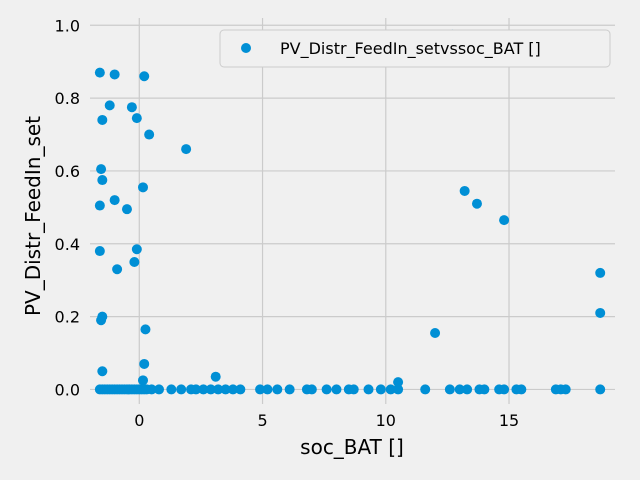  What do you see at coordinates (386, 420) in the screenshot?
I see `x-tick-label: 10` at bounding box center [386, 420].